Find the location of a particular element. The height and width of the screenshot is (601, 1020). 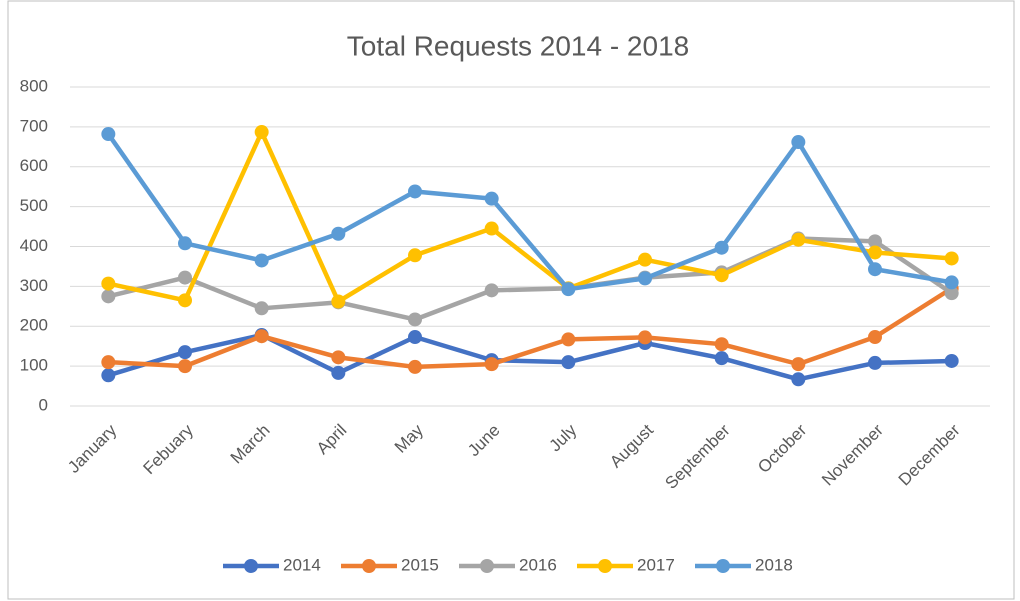

y-tick-label: 600 is located at coordinates (34, 165).